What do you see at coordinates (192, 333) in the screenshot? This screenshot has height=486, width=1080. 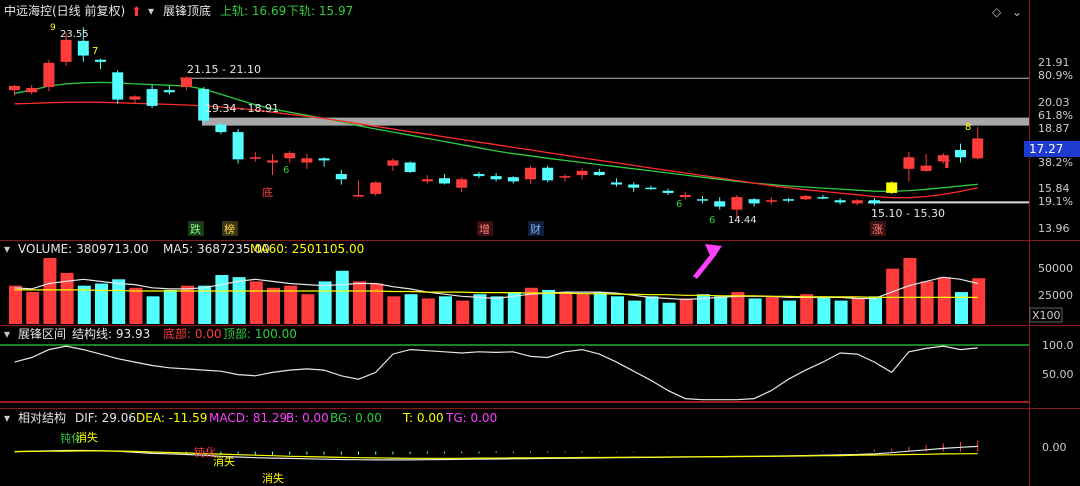 I see `zone-bottom: 底部: 0.00` at bounding box center [192, 333].